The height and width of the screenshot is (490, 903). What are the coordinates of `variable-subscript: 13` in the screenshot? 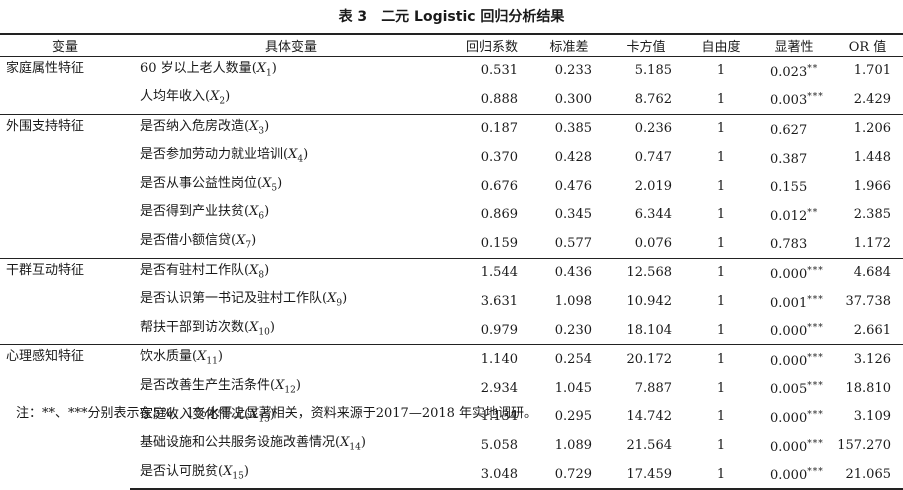 It's located at (264, 419).